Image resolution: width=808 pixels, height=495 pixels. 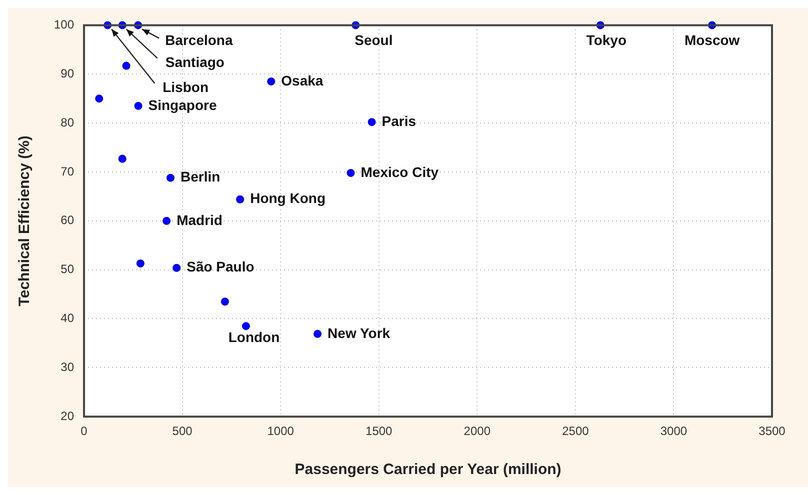 I want to click on annotation: Paris, so click(x=399, y=120).